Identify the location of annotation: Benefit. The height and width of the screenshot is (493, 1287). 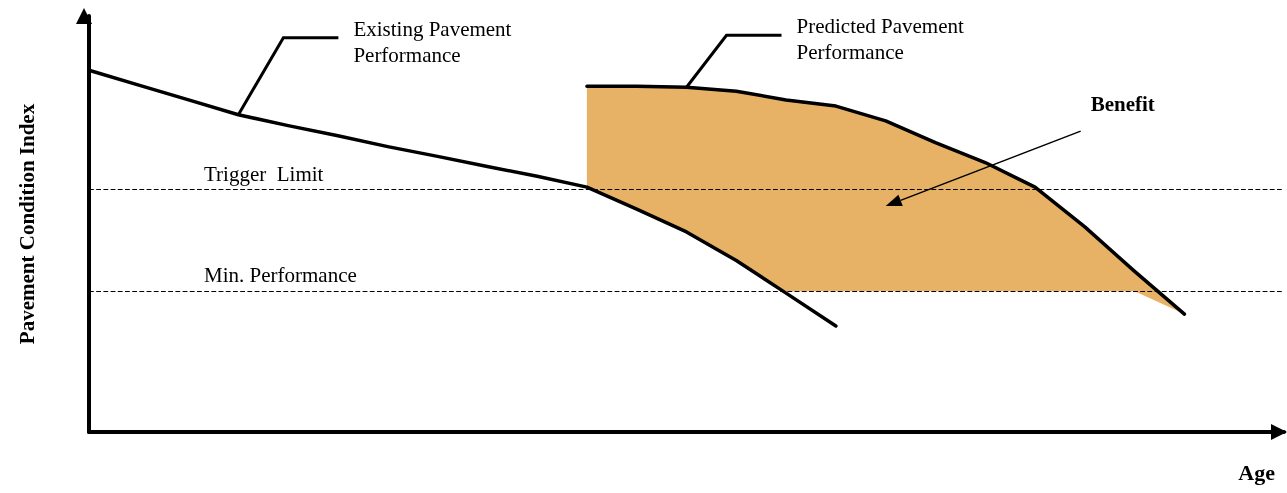
(1122, 103).